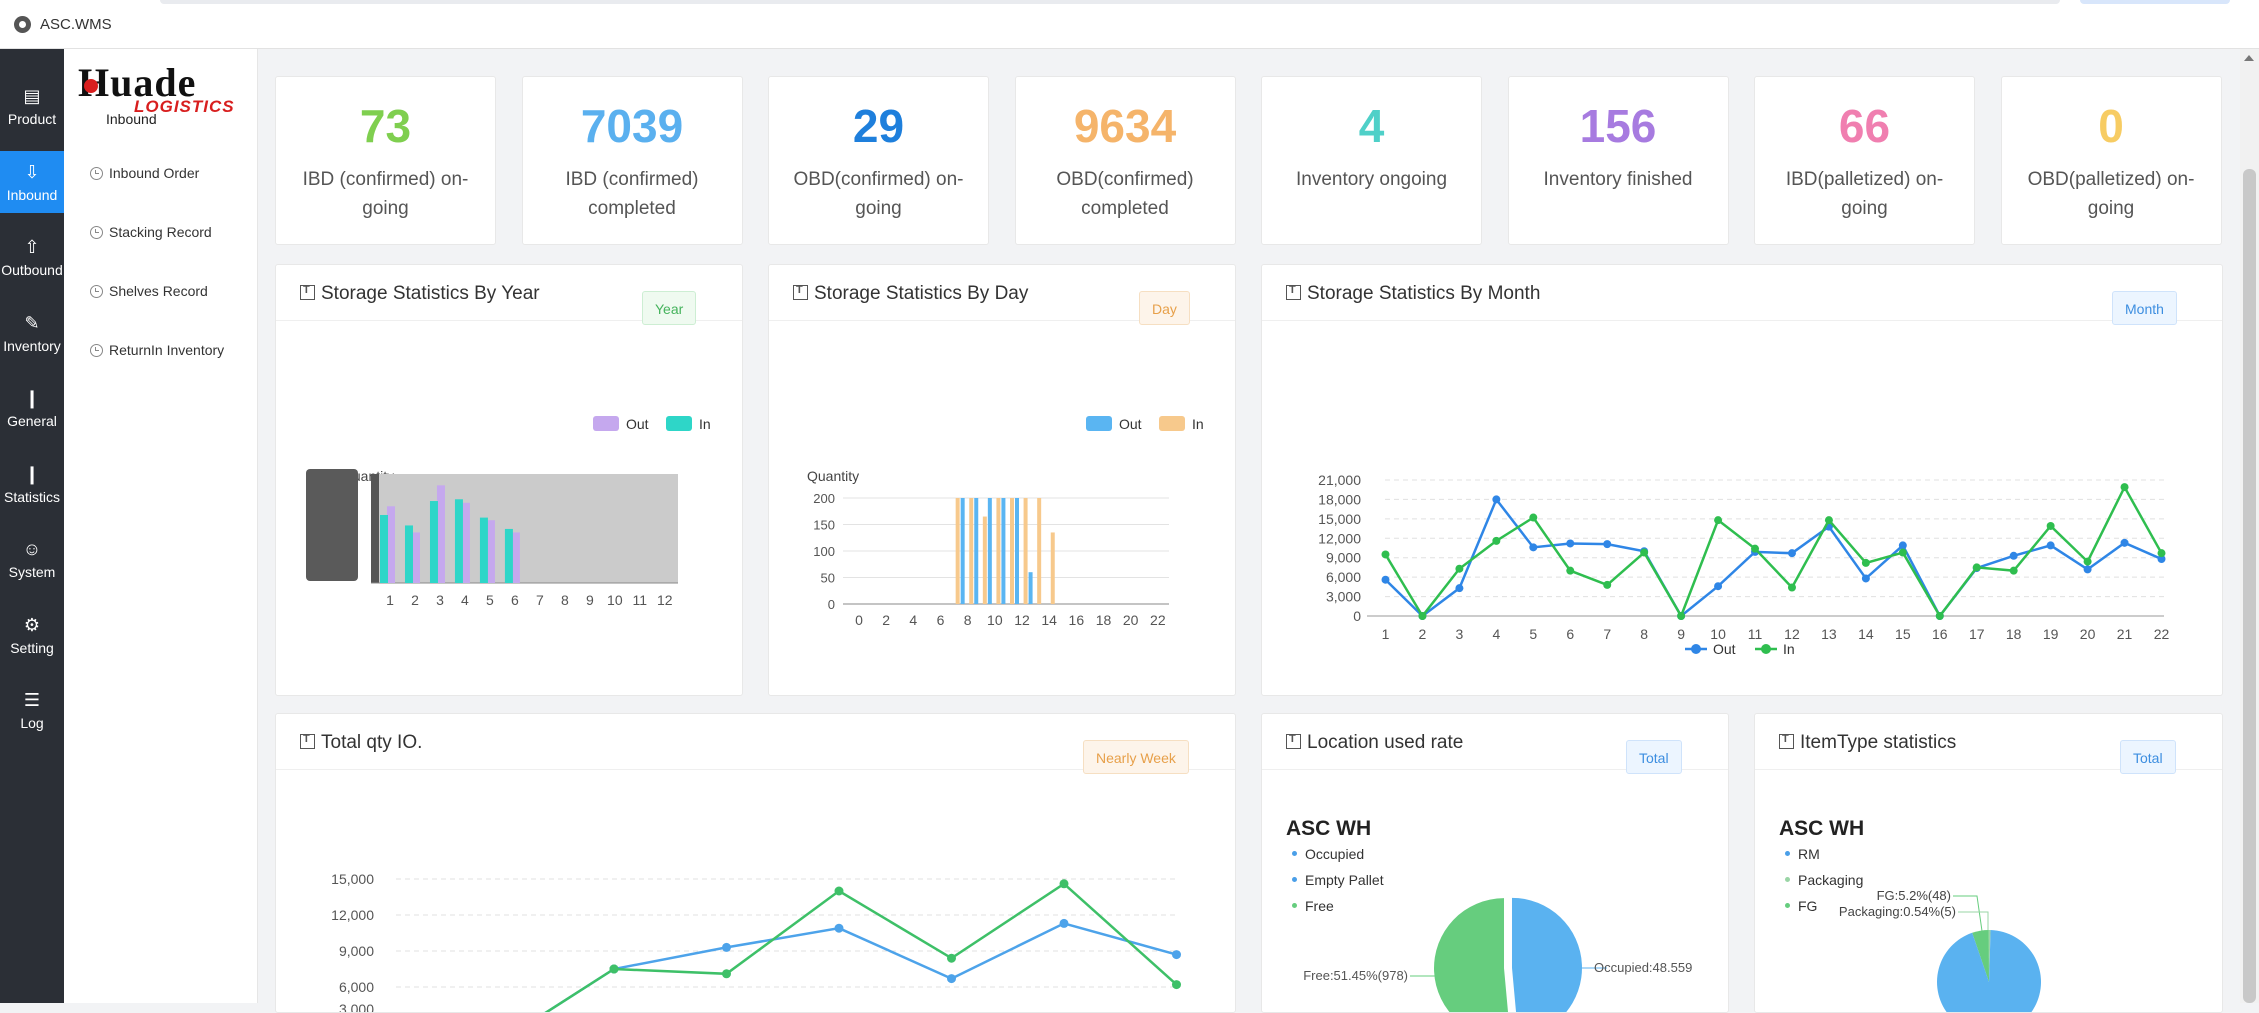 The height and width of the screenshot is (1013, 2259). I want to click on kpi-card: 9634 OBD(confirmed) completed, so click(1125, 160).